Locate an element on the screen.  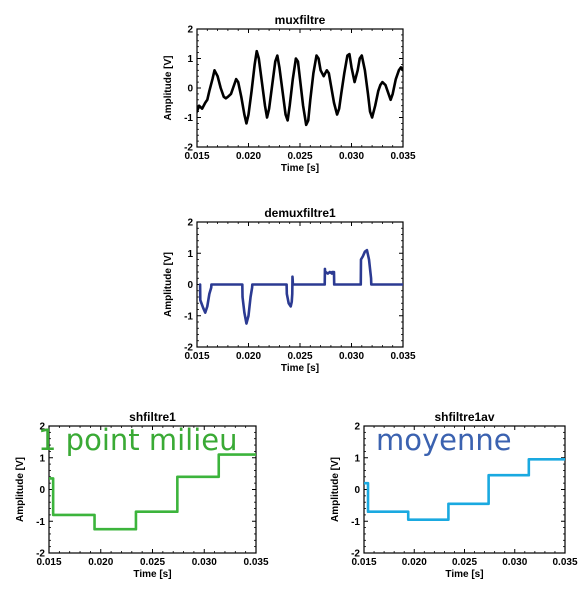
chart-title: demuxfiltre1 is located at coordinates (300, 213).